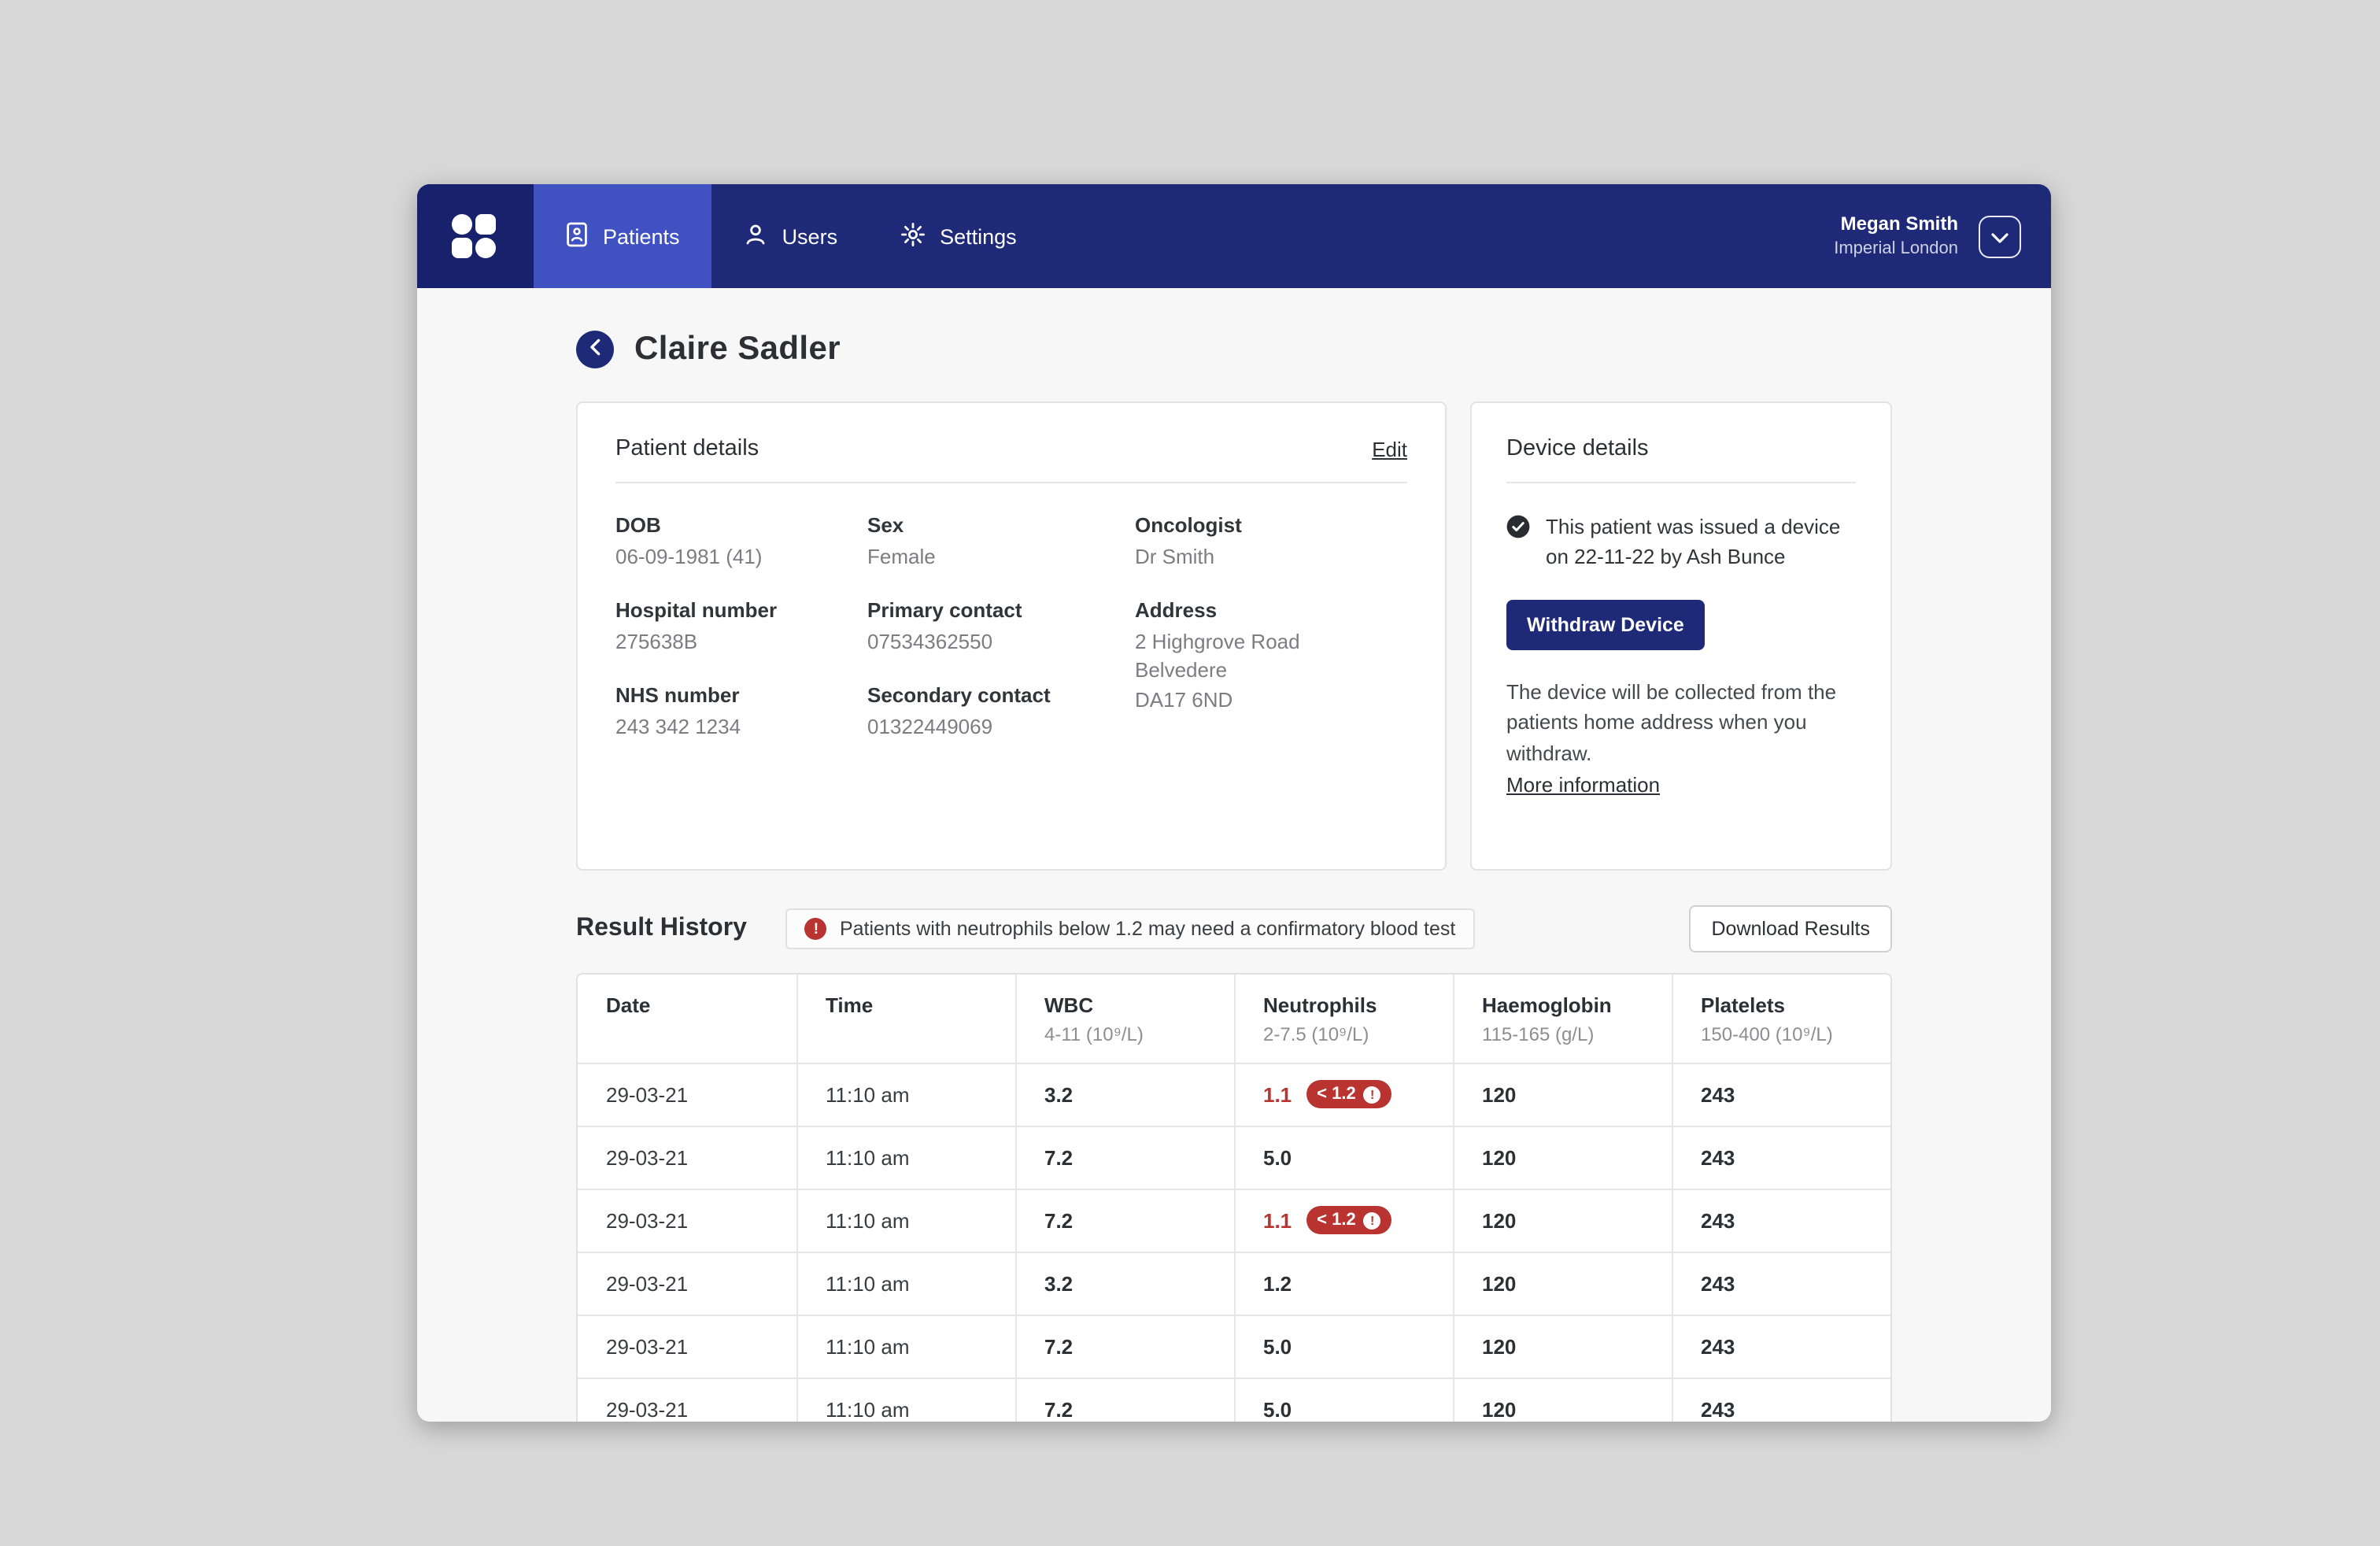 This screenshot has height=1546, width=2380. What do you see at coordinates (1188, 540) in the screenshot?
I see `field-oncologist: Oncologist Dr Smith` at bounding box center [1188, 540].